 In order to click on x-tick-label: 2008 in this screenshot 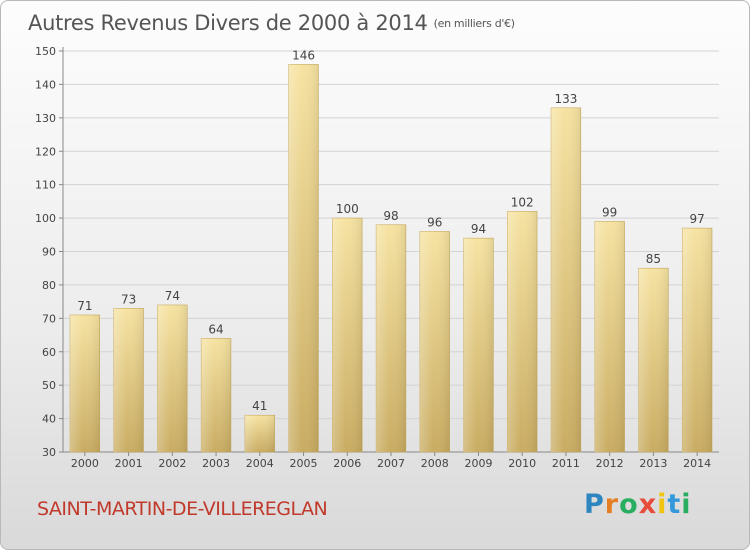, I will do `click(435, 463)`.